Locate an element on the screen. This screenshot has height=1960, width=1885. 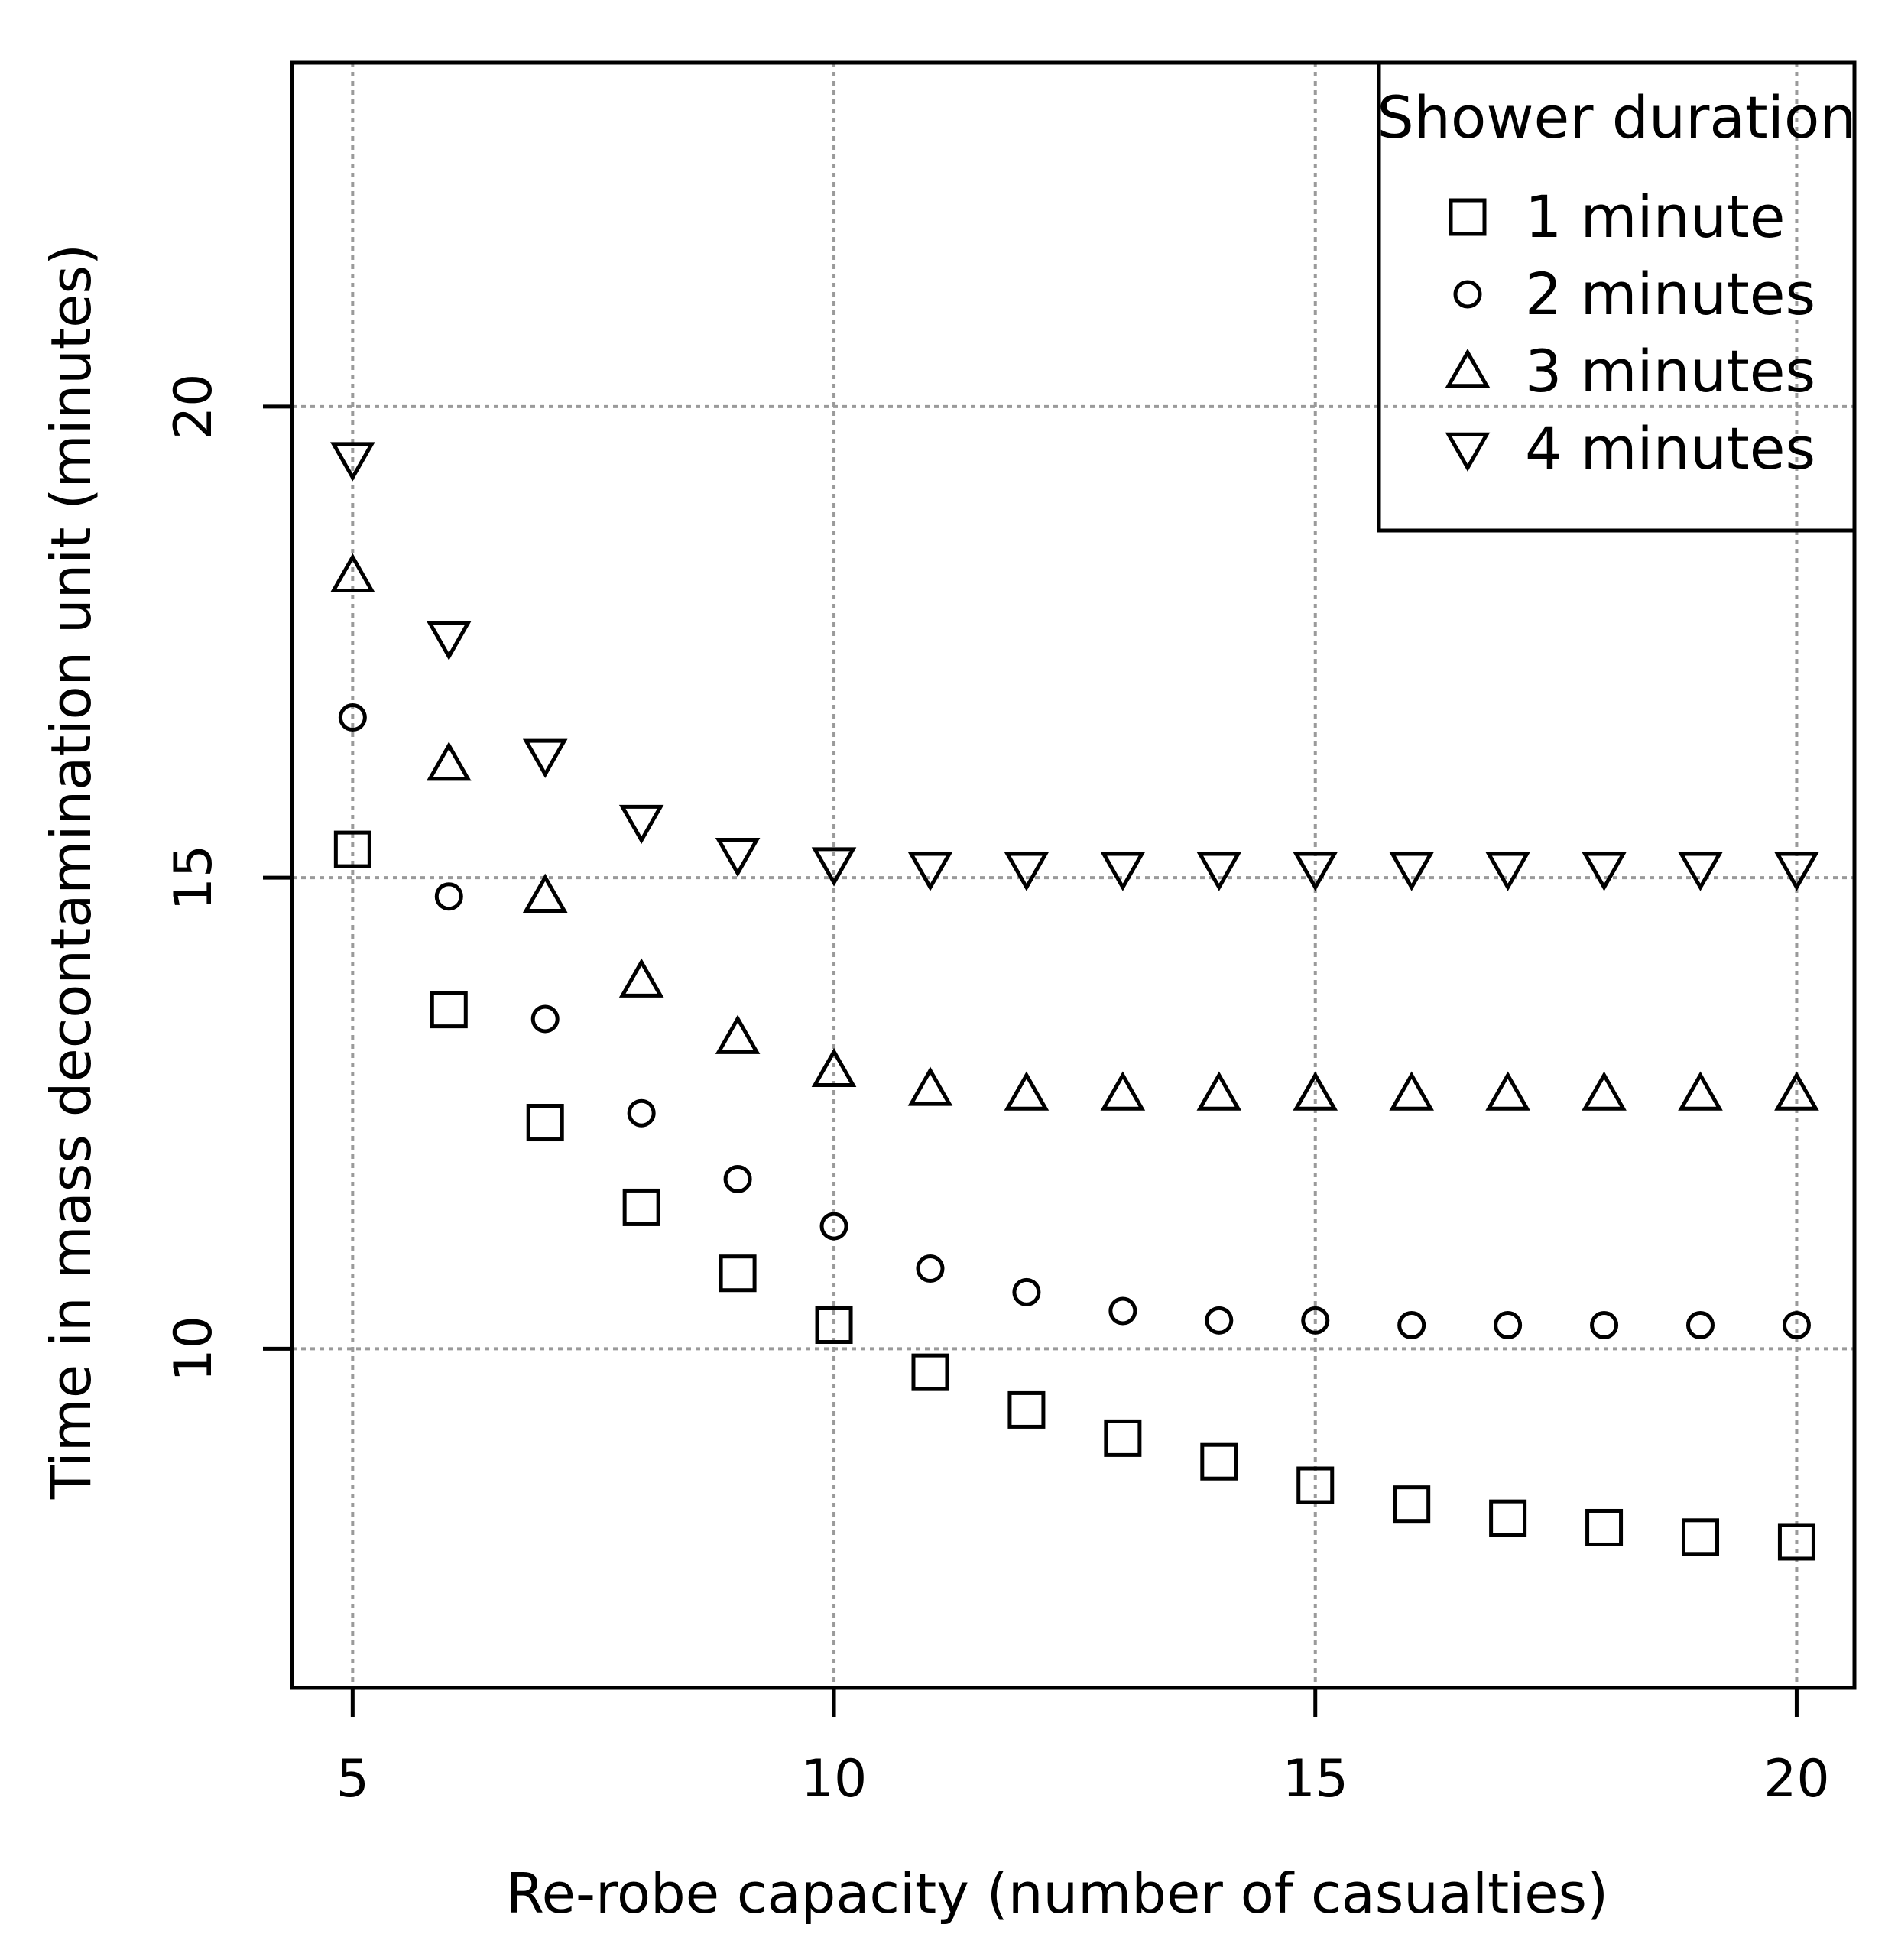
legend-entry: 3 minutes is located at coordinates (1630, 371).